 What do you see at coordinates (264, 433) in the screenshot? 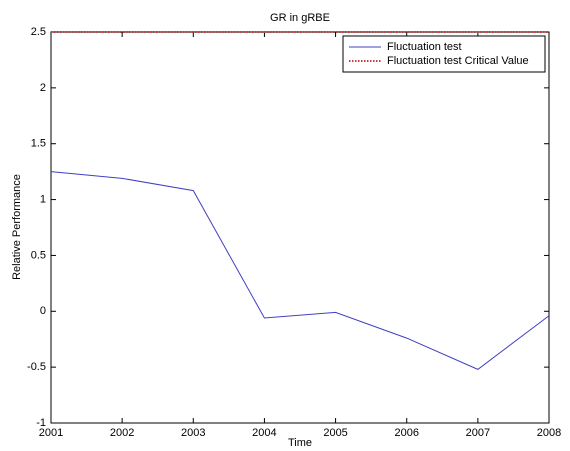
I see `x-tick-label: 2004` at bounding box center [264, 433].